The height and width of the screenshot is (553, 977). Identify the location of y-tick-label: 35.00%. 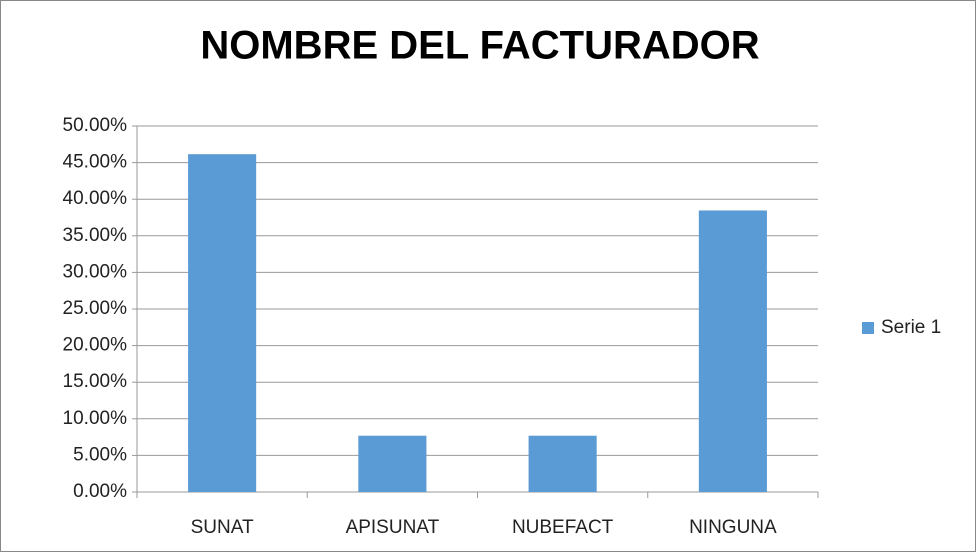
(95, 235).